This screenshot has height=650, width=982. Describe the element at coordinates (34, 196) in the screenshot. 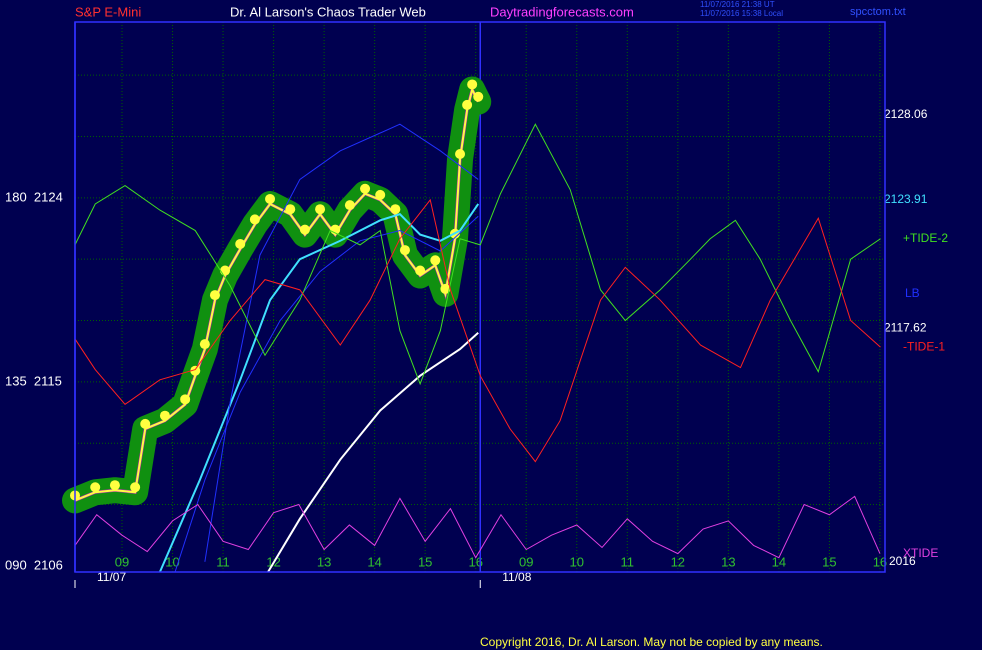

I see `y-tick-label: 180 2124` at that location.